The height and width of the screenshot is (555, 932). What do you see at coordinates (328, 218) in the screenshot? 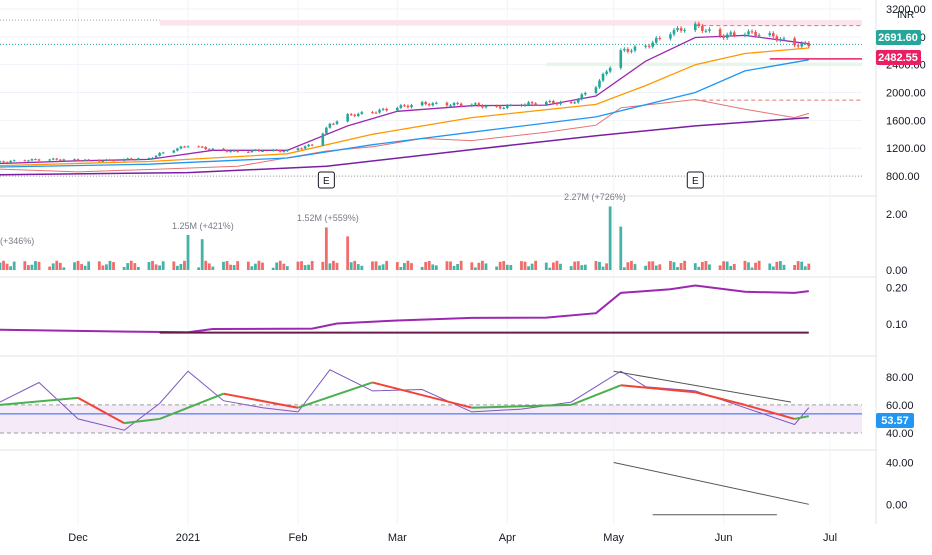
I see `volume-annotation-3: 1.52M (+559%)` at bounding box center [328, 218].